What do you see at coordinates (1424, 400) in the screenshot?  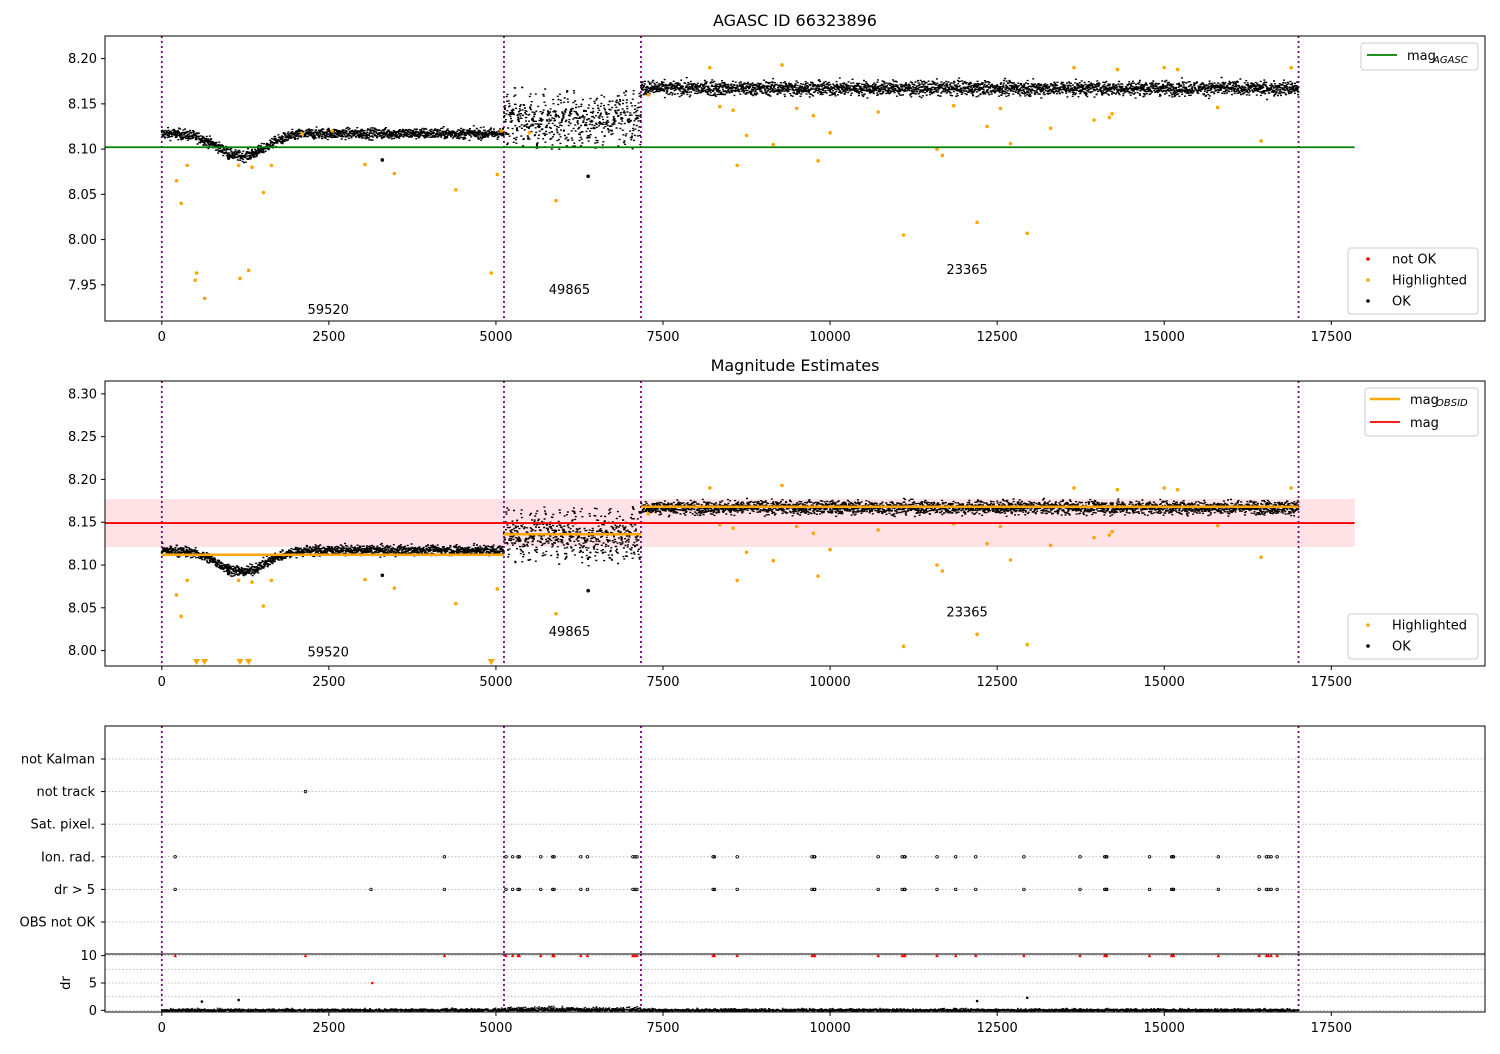 I see `p2-legend-obsid-label: mag` at bounding box center [1424, 400].